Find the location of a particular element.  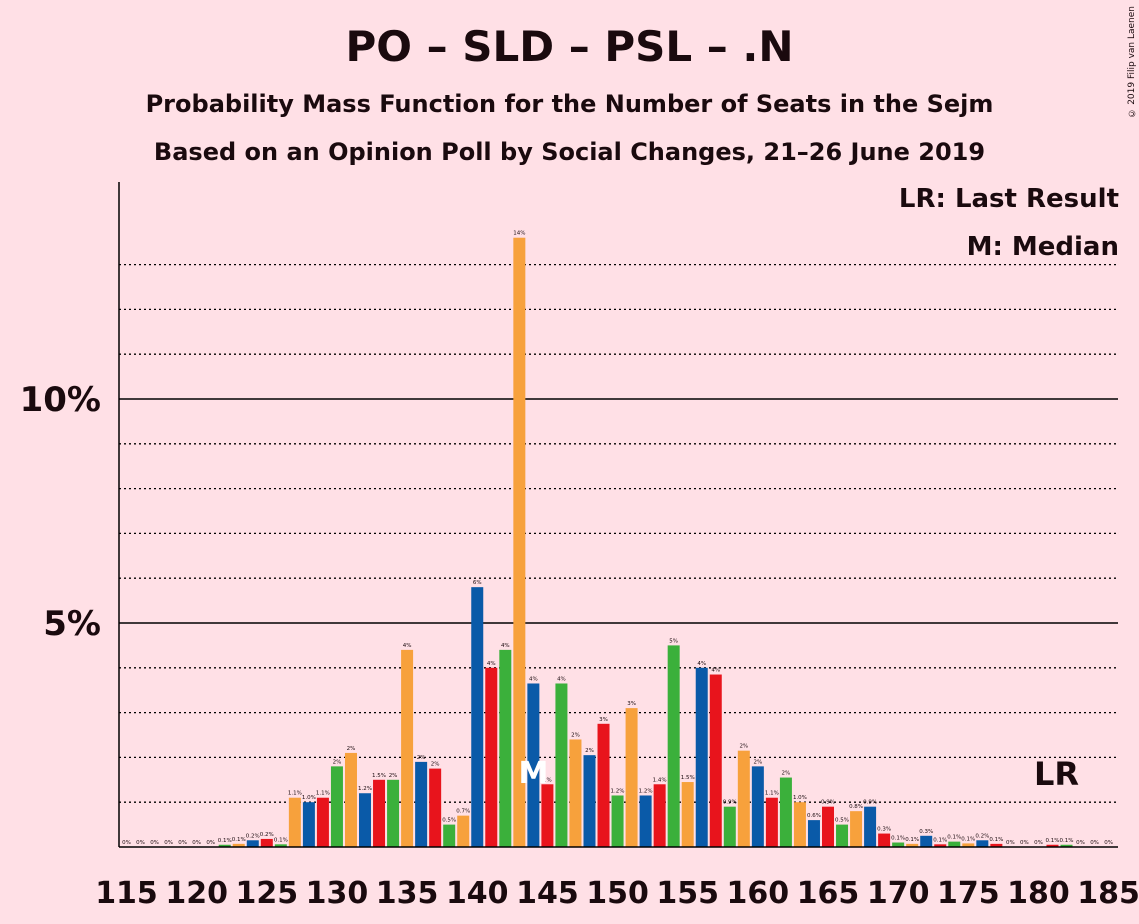

bar-value-label: 1.4% is located at coordinates (660, 780).